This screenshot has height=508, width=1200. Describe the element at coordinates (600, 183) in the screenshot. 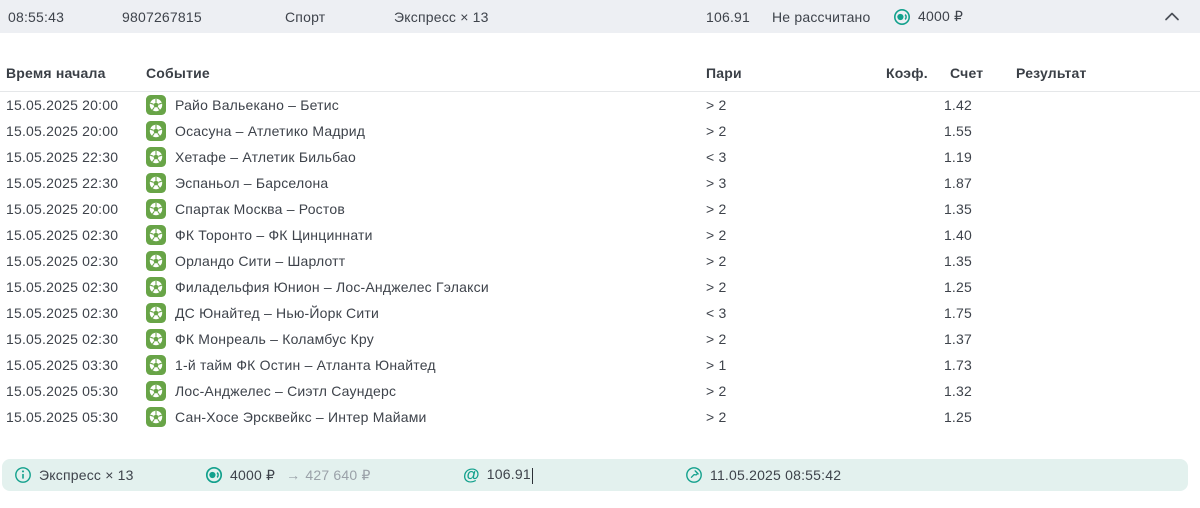

I see `table-row: 15.05.2025 22:30 Эспаньол – Барселона` at that location.